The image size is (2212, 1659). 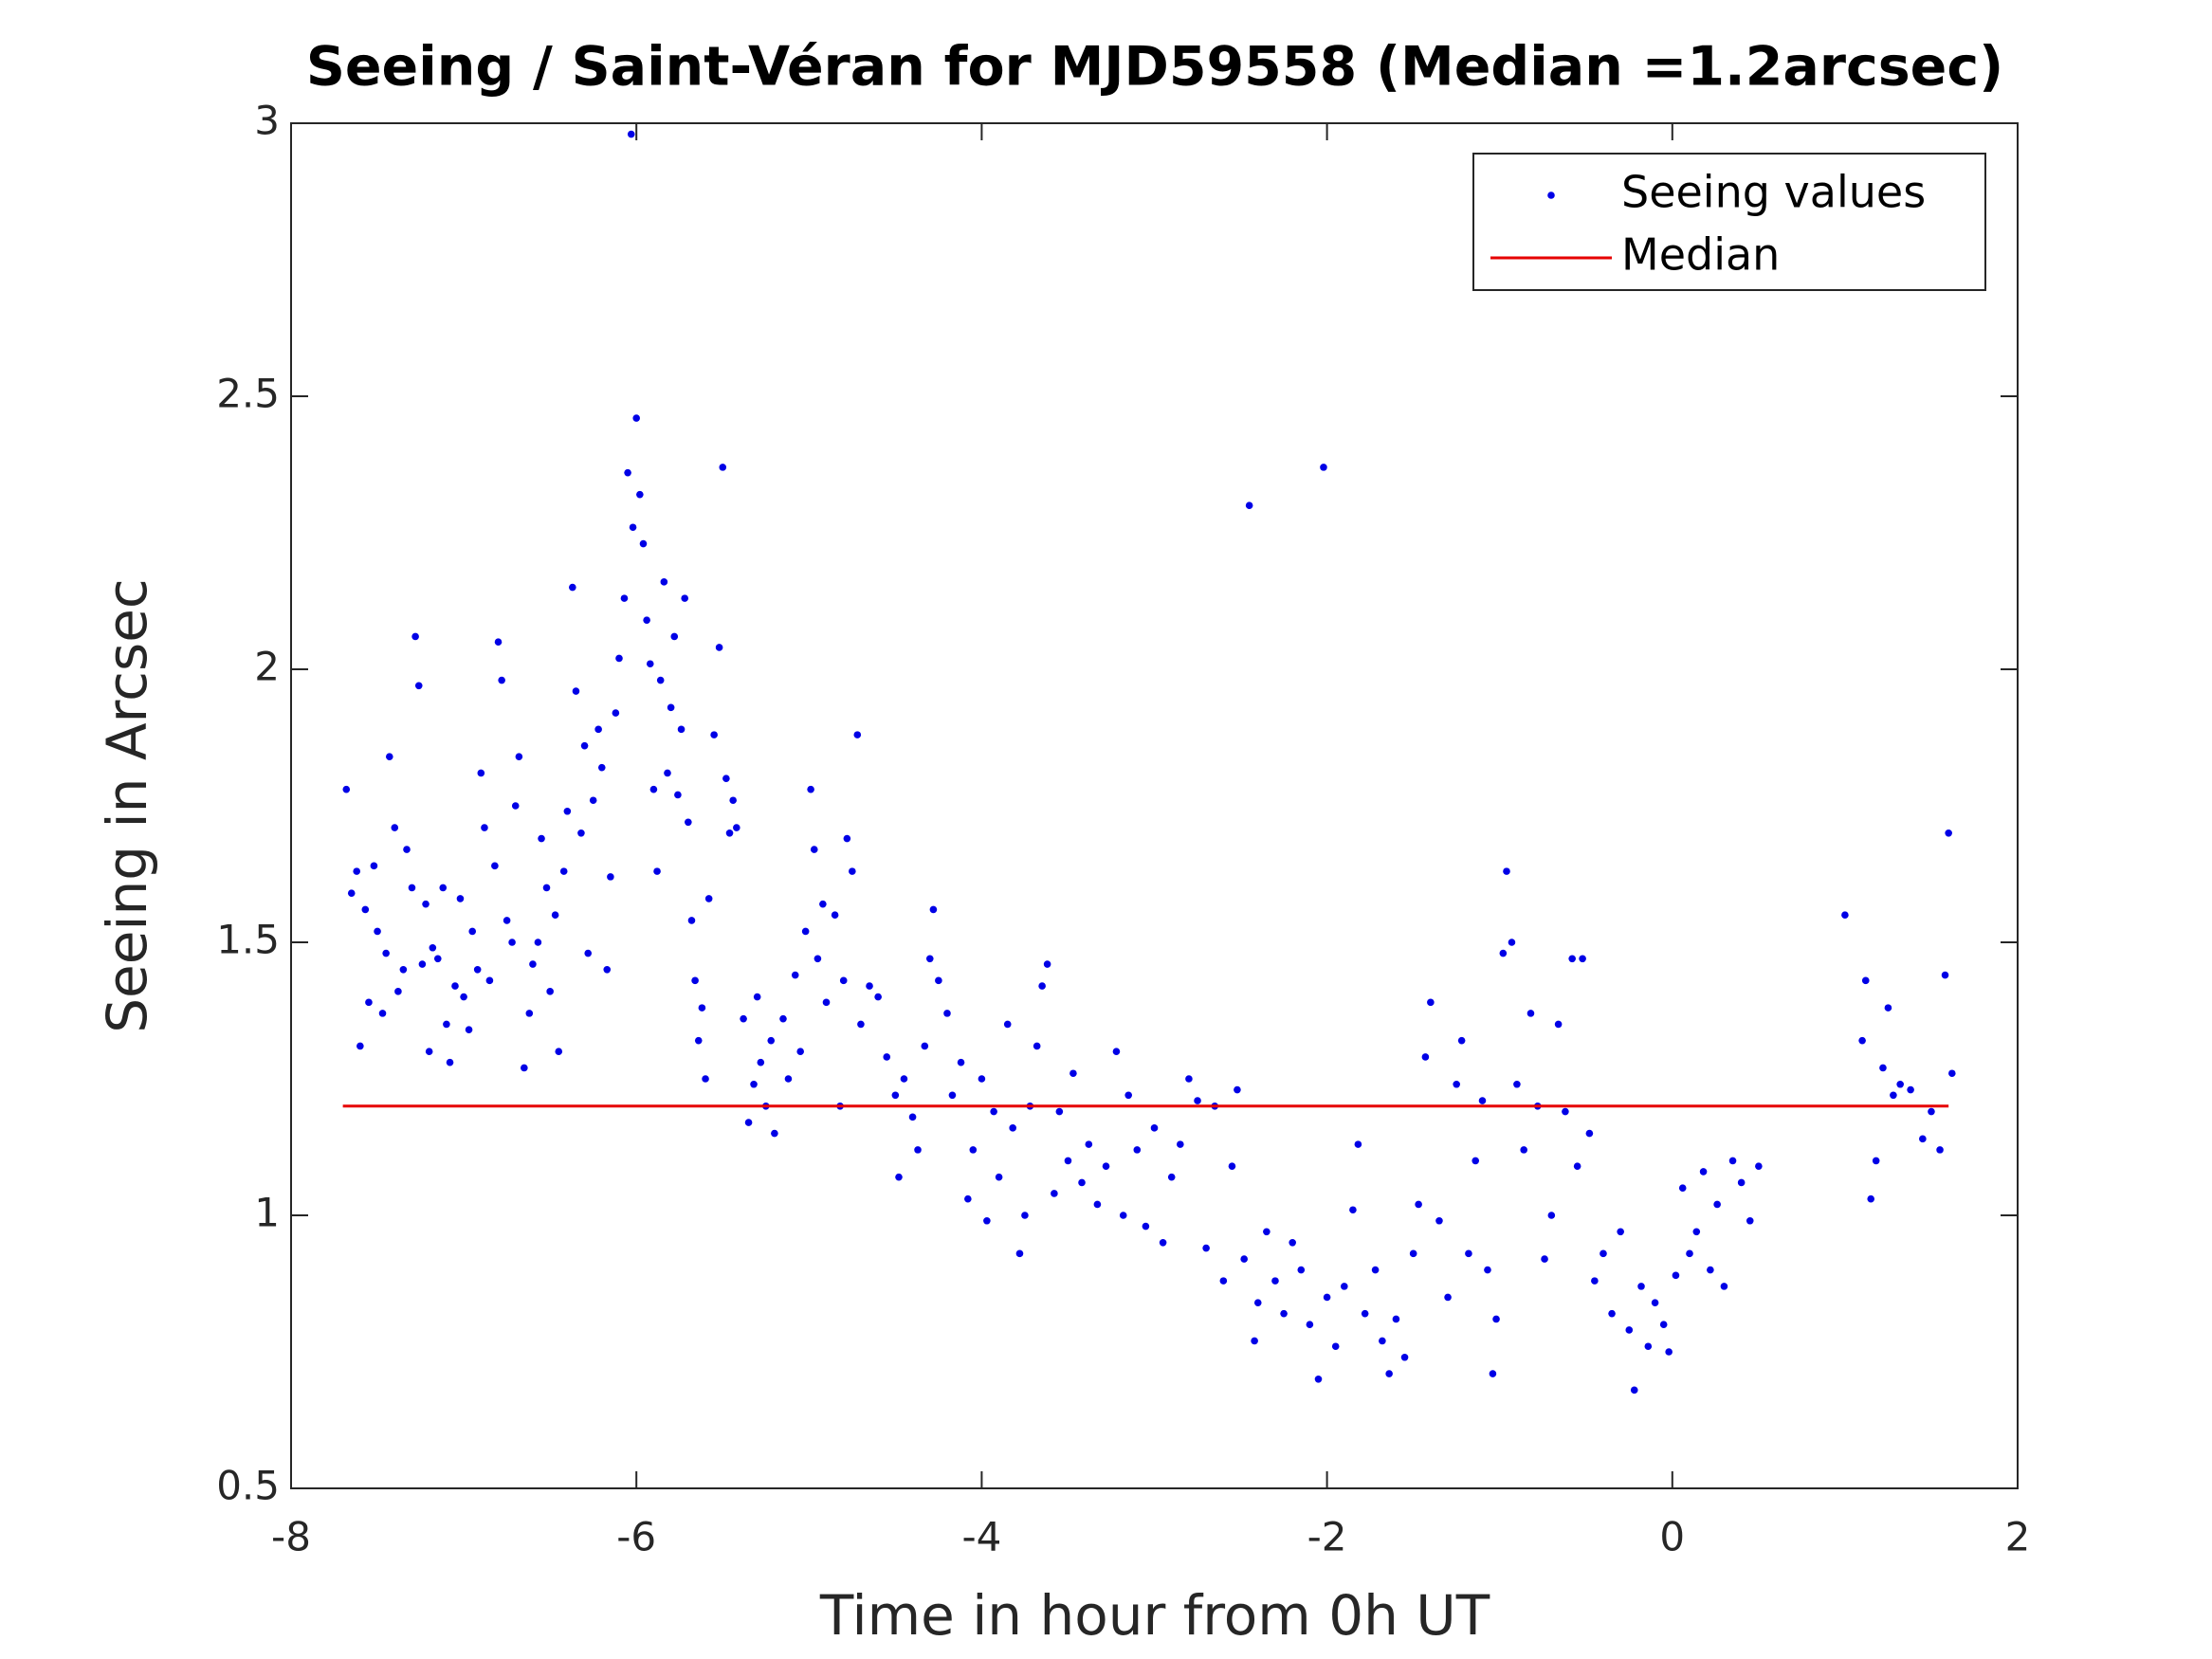 What do you see at coordinates (267, 667) in the screenshot?
I see `y-tick-label: 2` at bounding box center [267, 667].